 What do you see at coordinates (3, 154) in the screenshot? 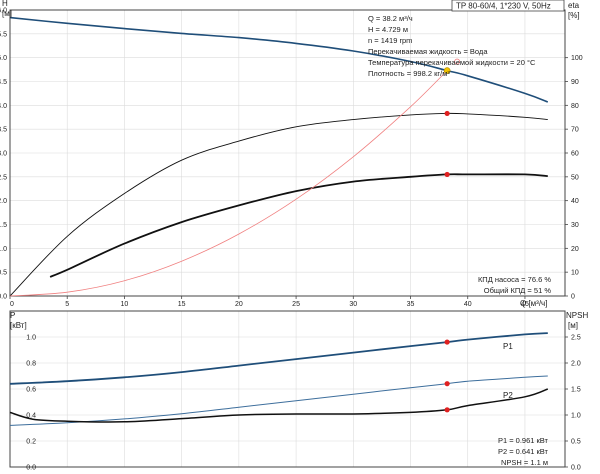
I see `h-tick-label: 3.0` at bounding box center [3, 154].